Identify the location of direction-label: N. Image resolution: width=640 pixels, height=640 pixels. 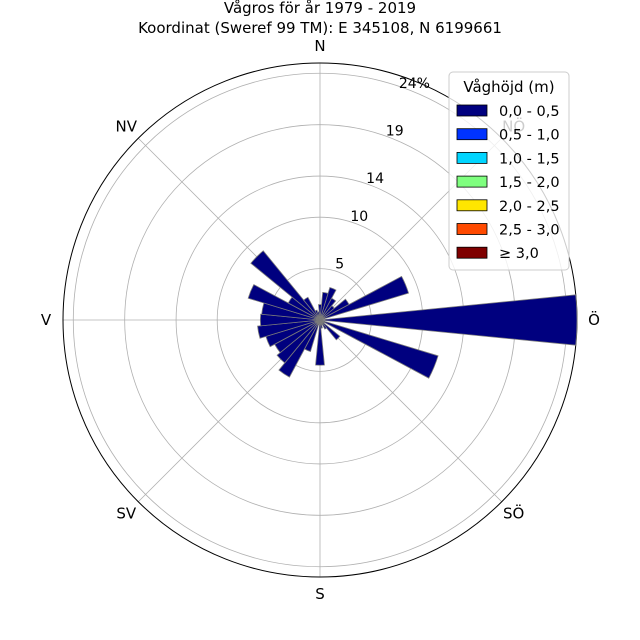
(319, 46).